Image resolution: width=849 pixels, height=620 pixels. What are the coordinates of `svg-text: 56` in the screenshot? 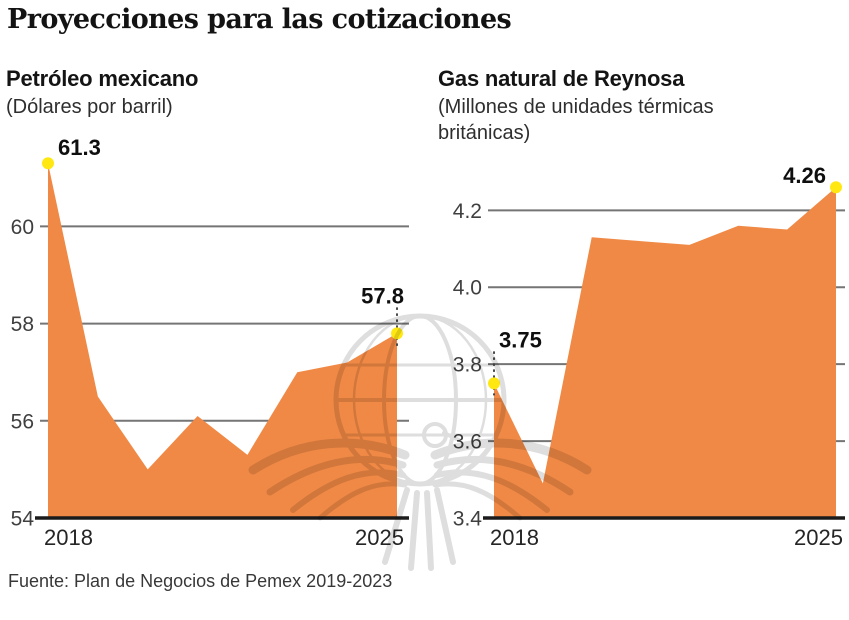 It's located at (22, 421).